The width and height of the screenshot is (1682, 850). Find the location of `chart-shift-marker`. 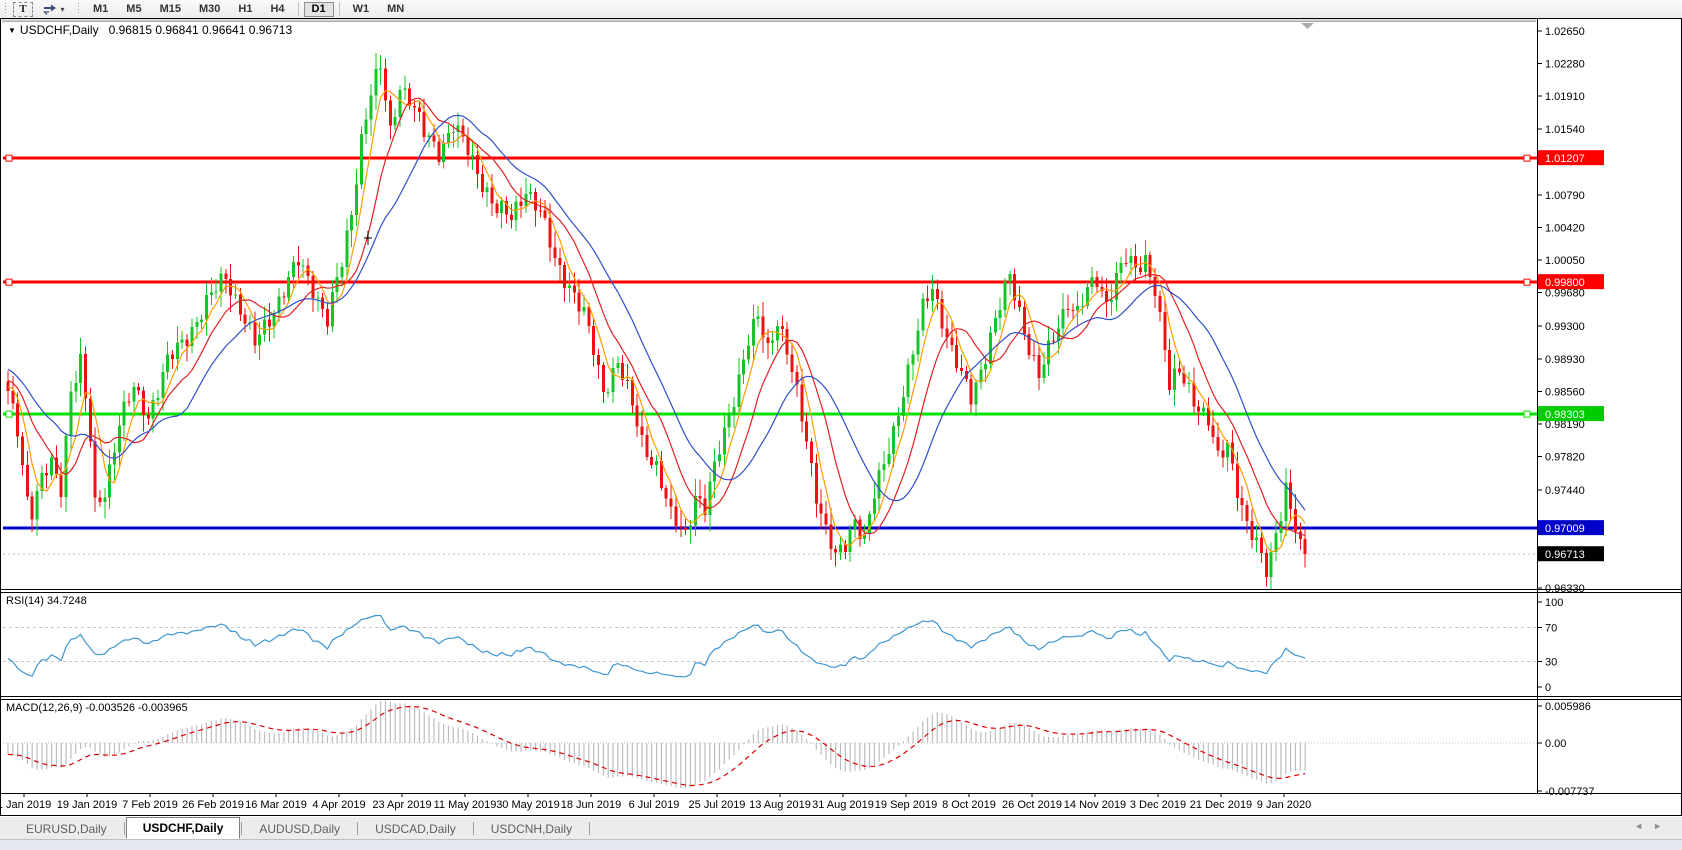

chart-shift-marker is located at coordinates (1307, 26).